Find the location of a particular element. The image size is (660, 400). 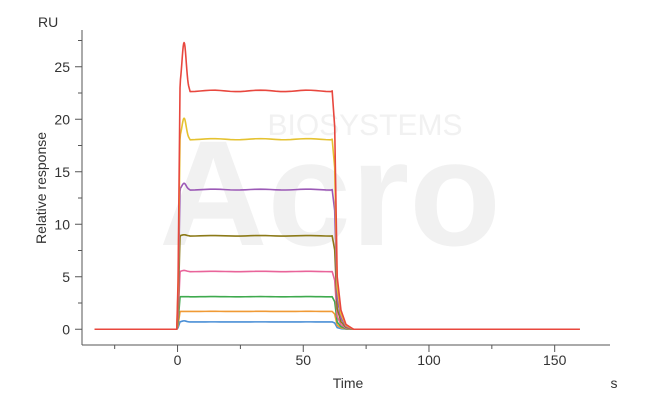

x-unit-label: s is located at coordinates (614, 383).